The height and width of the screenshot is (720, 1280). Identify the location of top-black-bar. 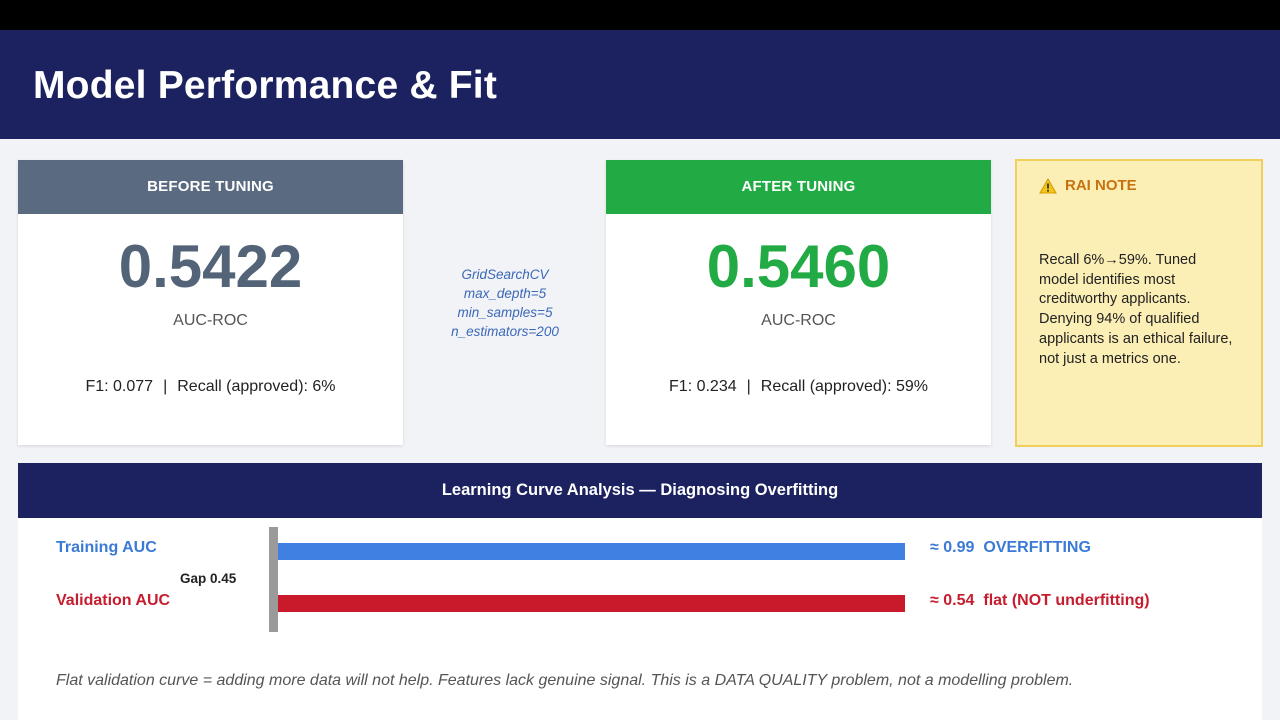
(640, 15).